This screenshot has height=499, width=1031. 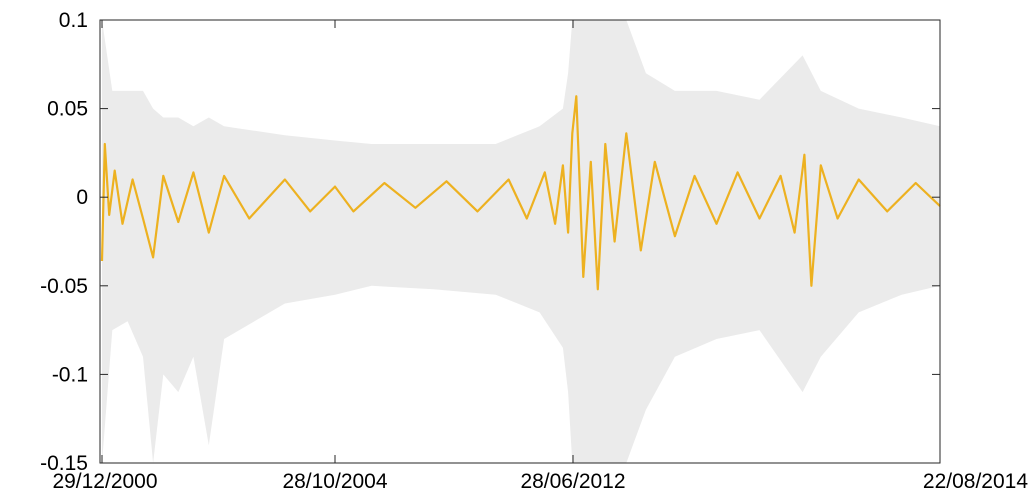 What do you see at coordinates (67, 109) in the screenshot?
I see `y-tick-label: 0.05` at bounding box center [67, 109].